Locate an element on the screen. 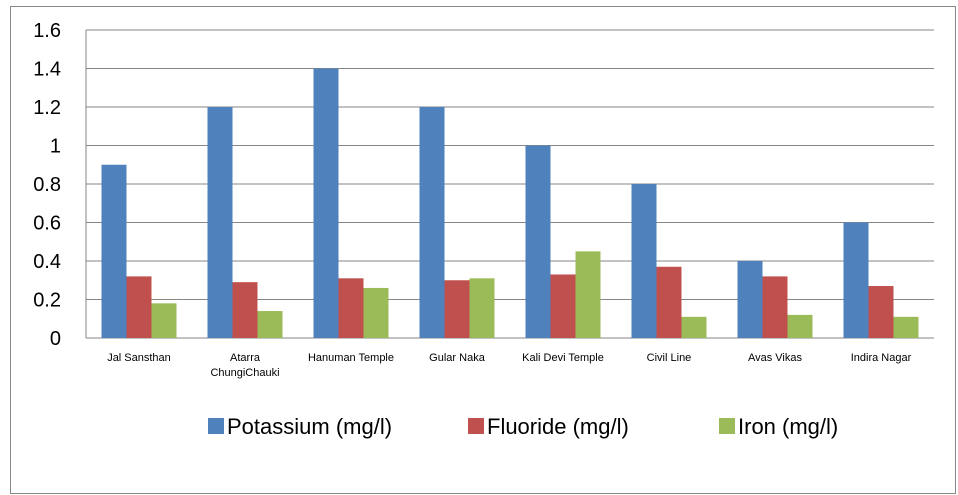 The height and width of the screenshot is (495, 958). y-tick-label-1: 0.2 is located at coordinates (47, 301).